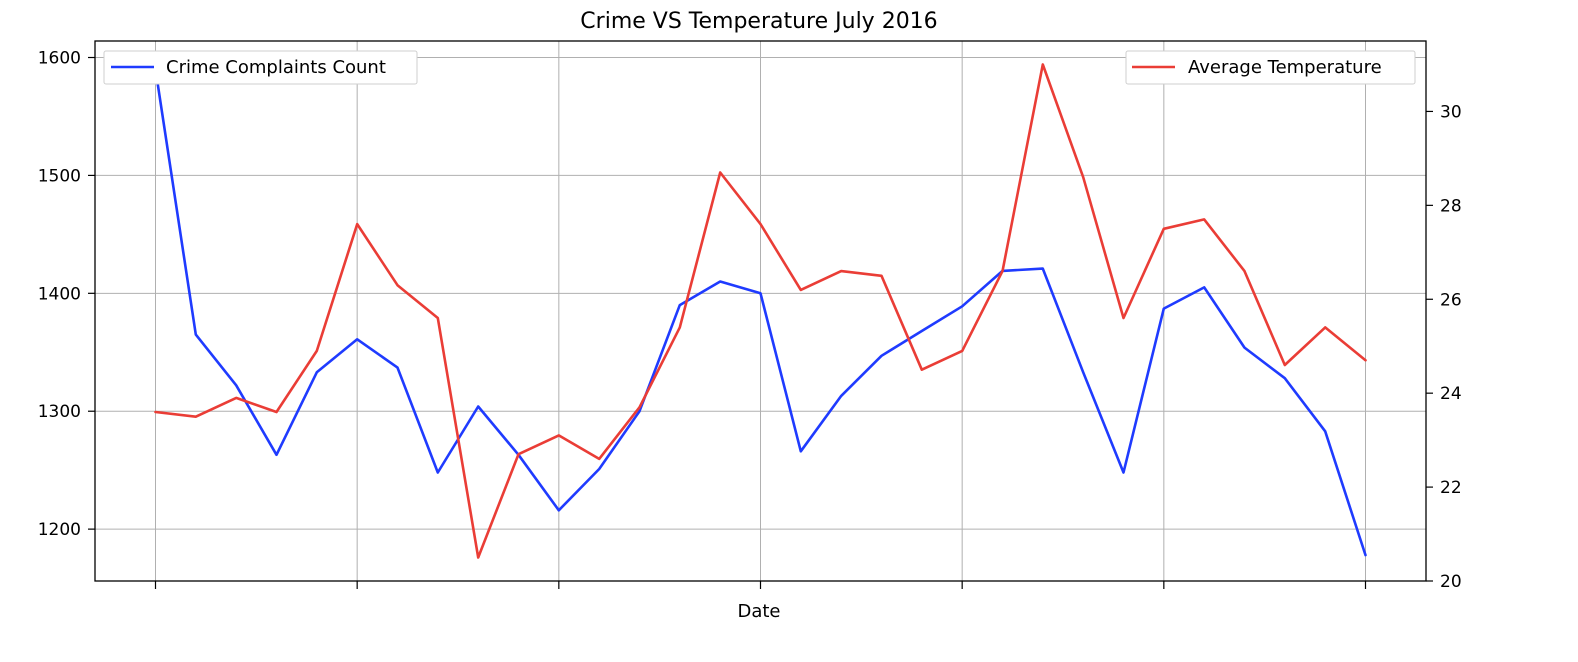 This screenshot has width=1578, height=662. Describe the element at coordinates (59, 294) in the screenshot. I see `left-axis-tick-label: 1400` at that location.